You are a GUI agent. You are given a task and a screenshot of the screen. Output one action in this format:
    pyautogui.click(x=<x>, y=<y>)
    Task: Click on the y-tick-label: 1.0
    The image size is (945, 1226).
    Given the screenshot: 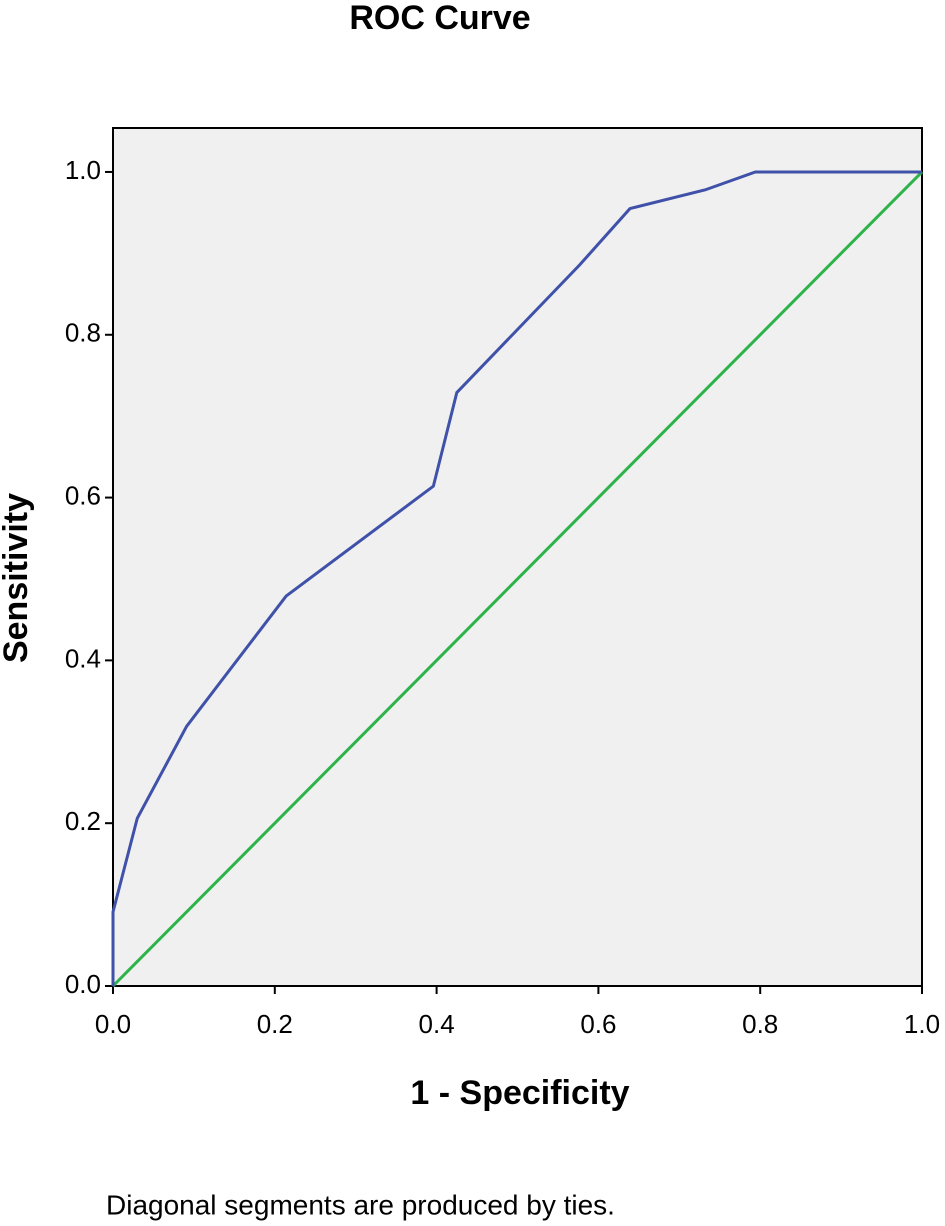 What is the action you would take?
    pyautogui.click(x=83, y=170)
    